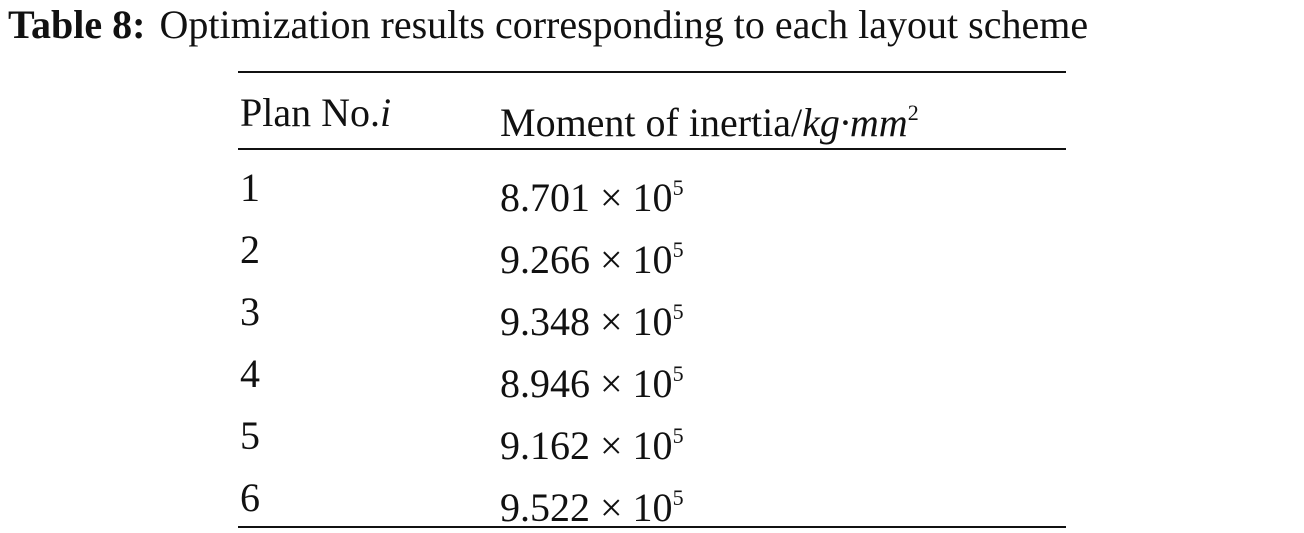 The width and height of the screenshot is (1304, 533). Describe the element at coordinates (386, 112) in the screenshot. I see `header-italic: i` at that location.